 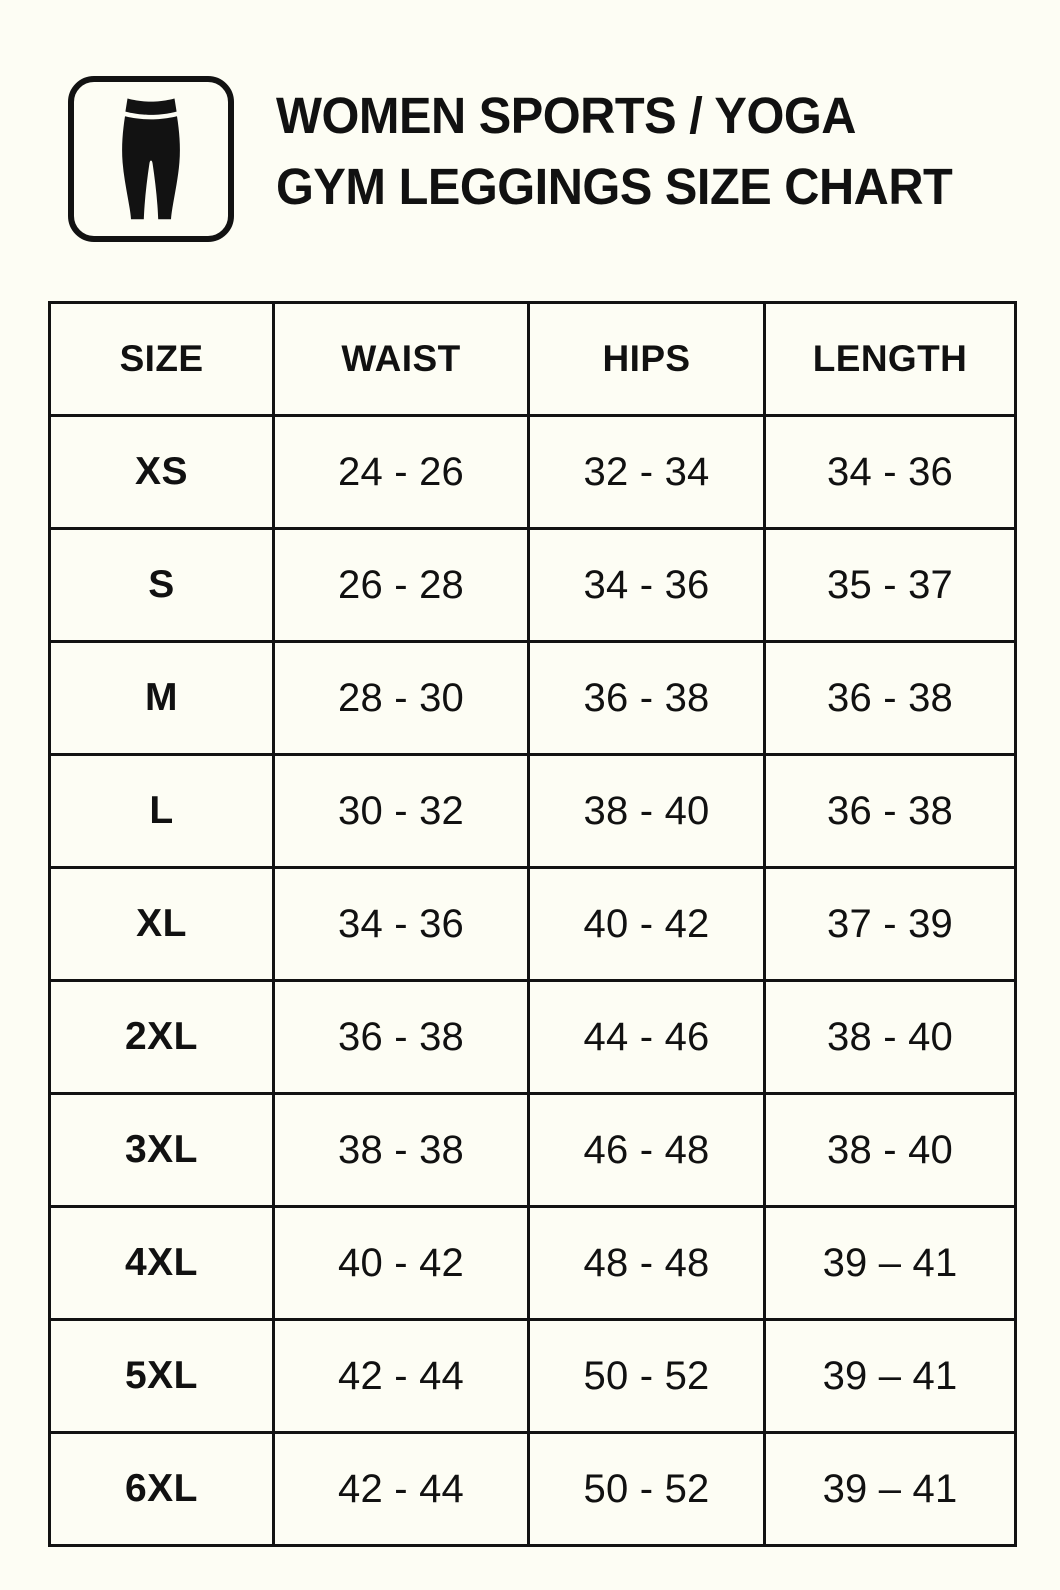 What do you see at coordinates (161, 1489) in the screenshot?
I see `cell-size: 6XL` at bounding box center [161, 1489].